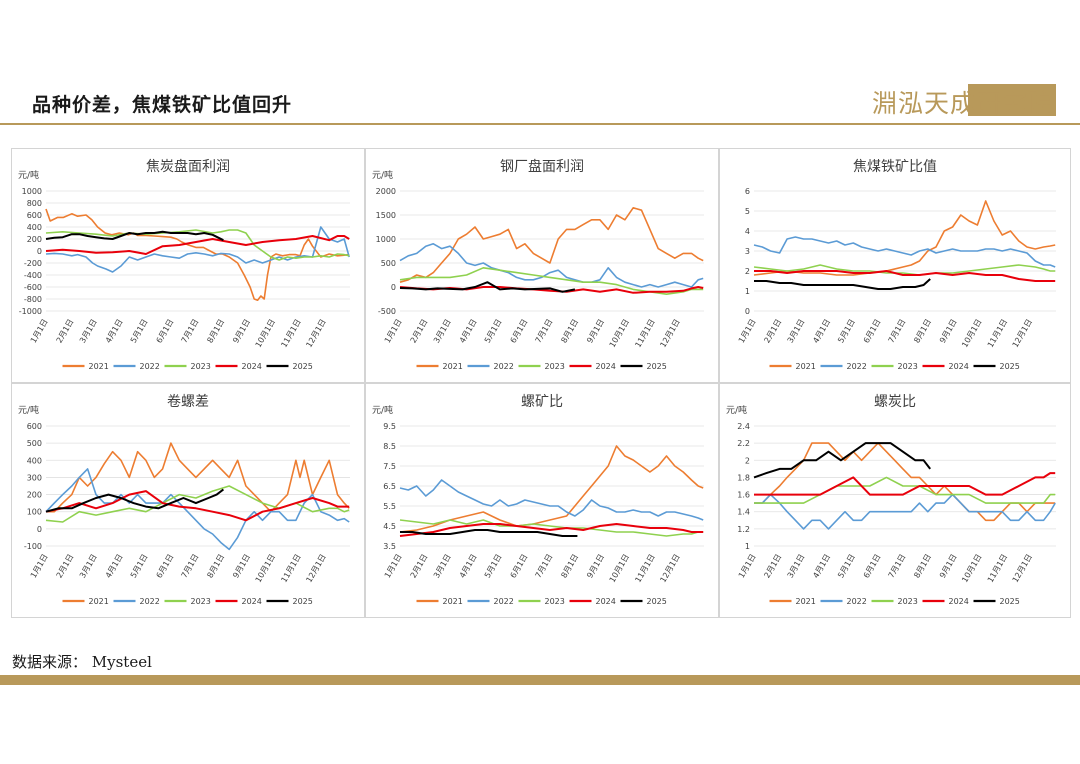  What do you see at coordinates (747, 211) in the screenshot?
I see `y-tick-label: 5` at bounding box center [747, 211].